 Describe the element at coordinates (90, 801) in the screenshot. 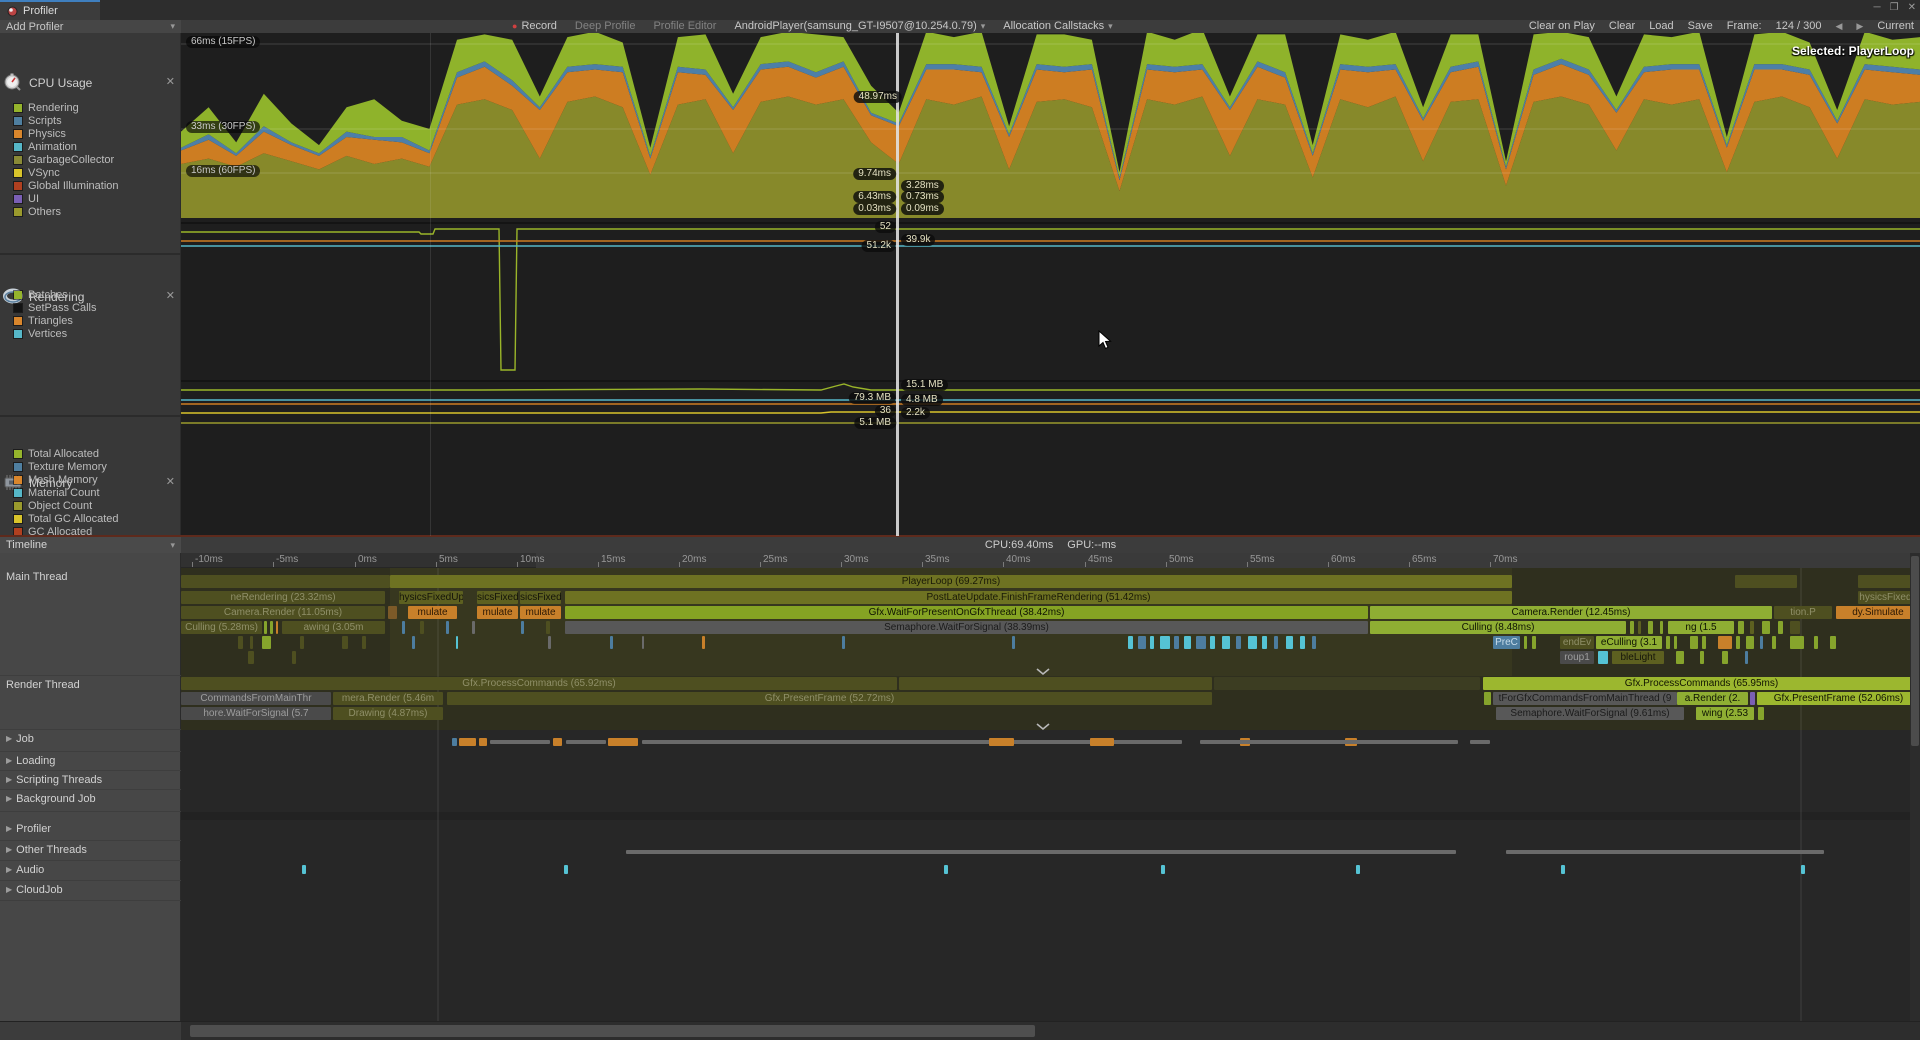

I see `thread-row-background-job: ▶ Background Job` at that location.